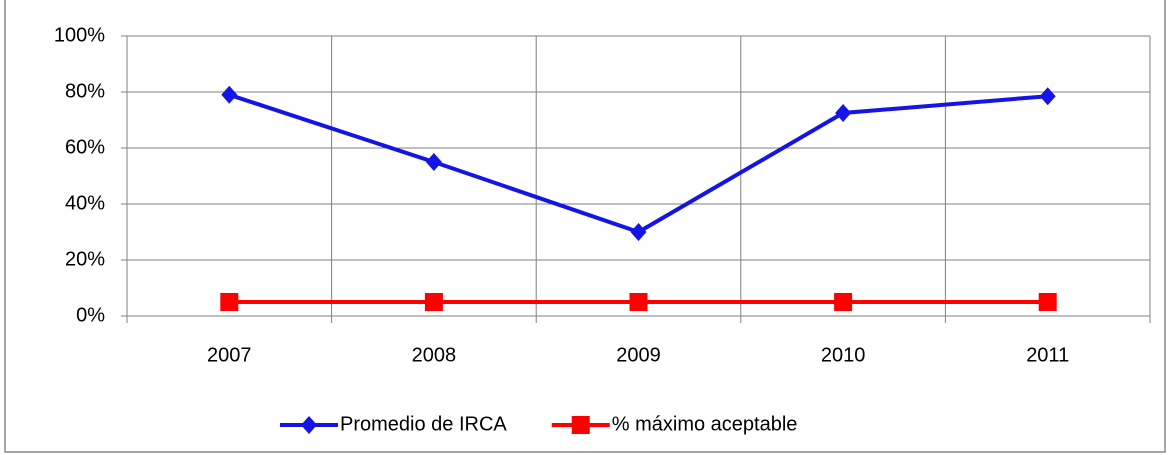  I want to click on x-tick-label: 2008, so click(434, 355).